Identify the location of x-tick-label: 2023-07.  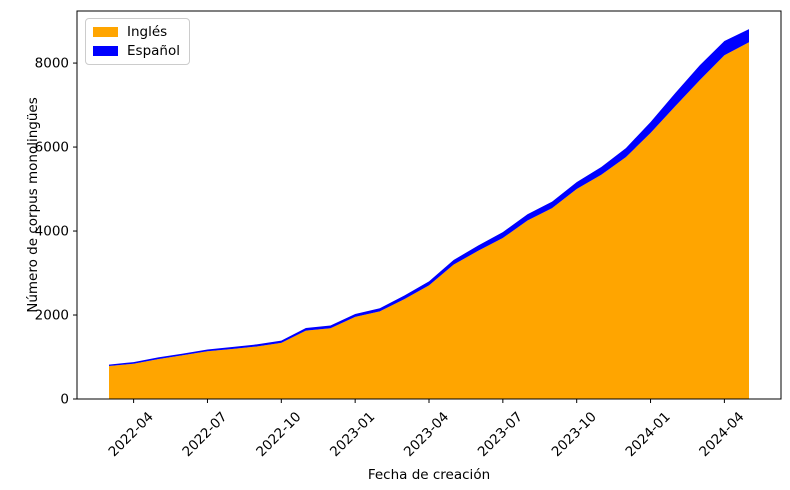
(500, 434).